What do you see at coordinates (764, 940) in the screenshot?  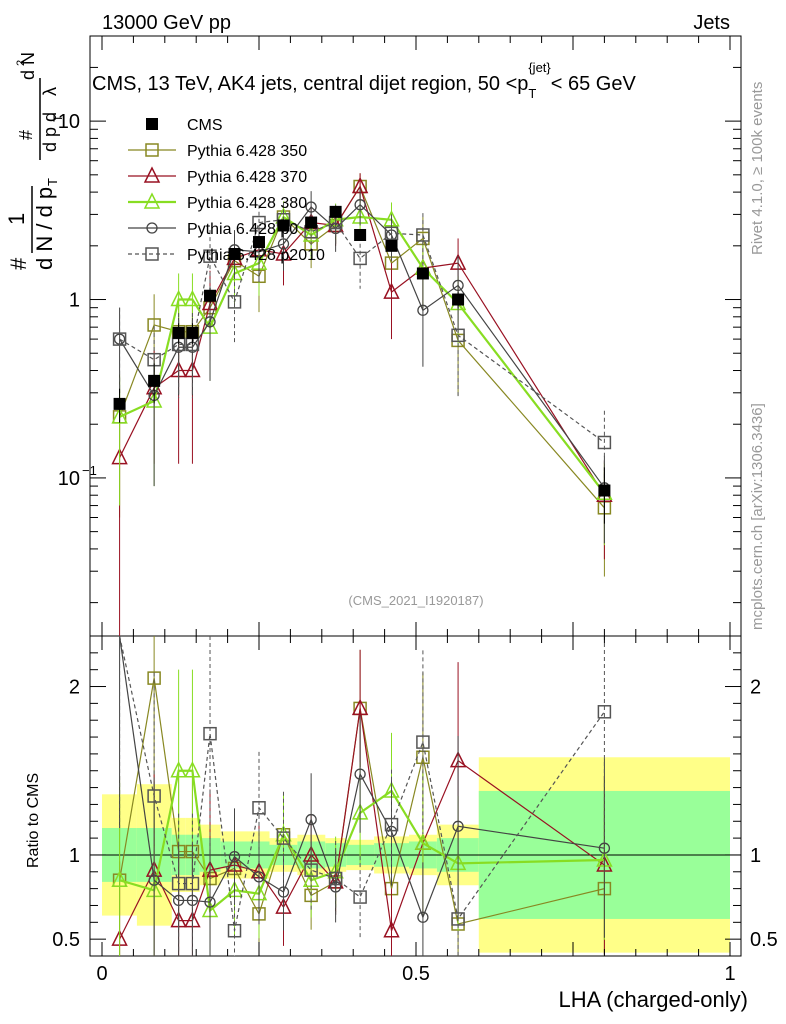 I see `y-tick-label-ratio-right: 0.5` at bounding box center [764, 940].